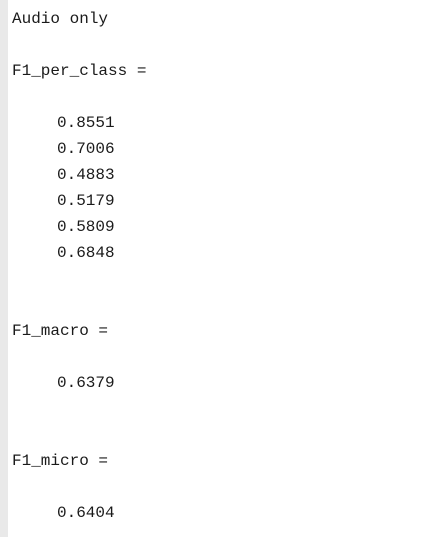 This screenshot has height=537, width=445. What do you see at coordinates (86, 383) in the screenshot?
I see `f1-macro-value: 0.6379` at bounding box center [86, 383].